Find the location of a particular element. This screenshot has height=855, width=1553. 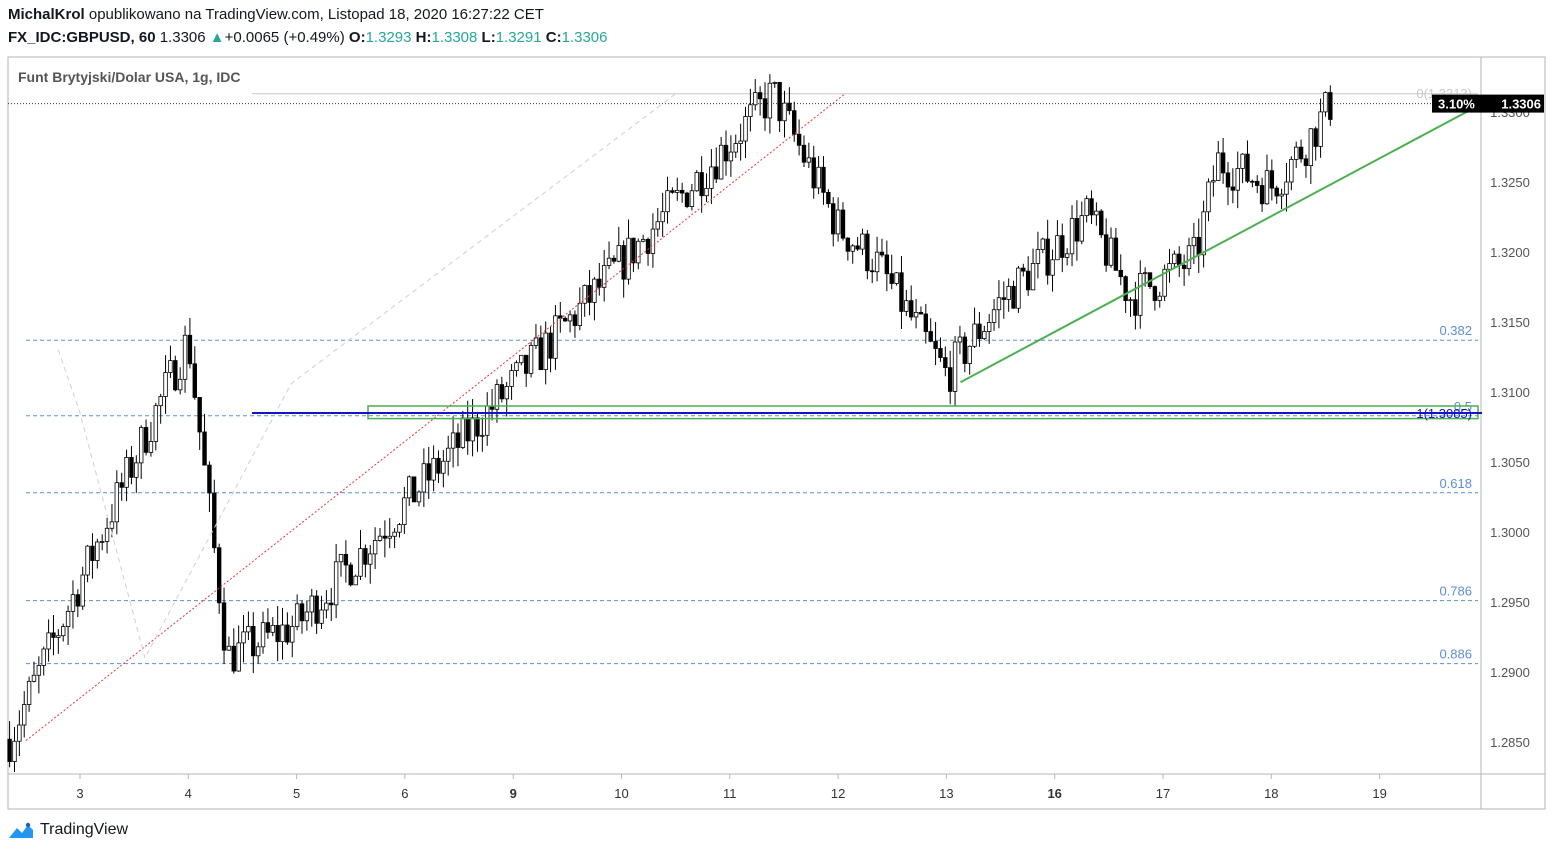

x-tick-label: 17 is located at coordinates (1163, 793).